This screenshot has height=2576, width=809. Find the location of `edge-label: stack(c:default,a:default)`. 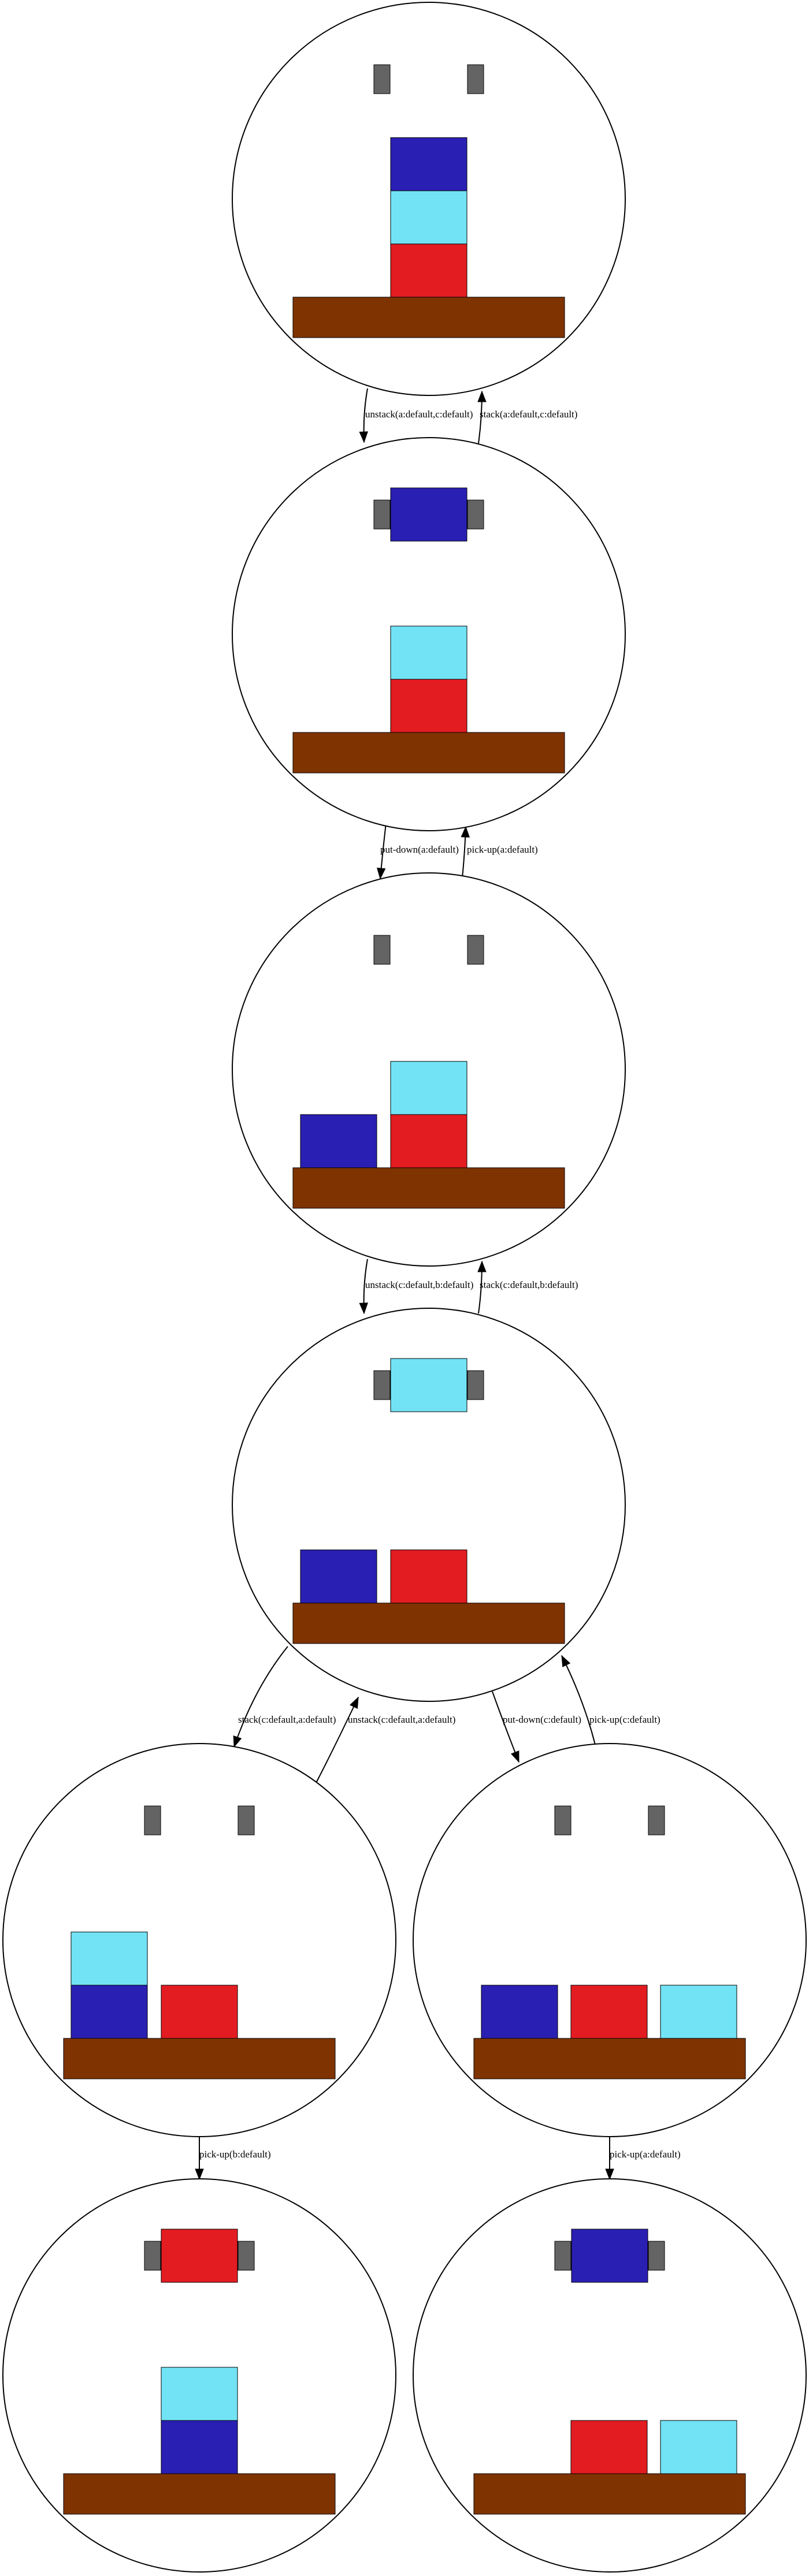

edge-label: stack(c:default,a:default) is located at coordinates (287, 1720).